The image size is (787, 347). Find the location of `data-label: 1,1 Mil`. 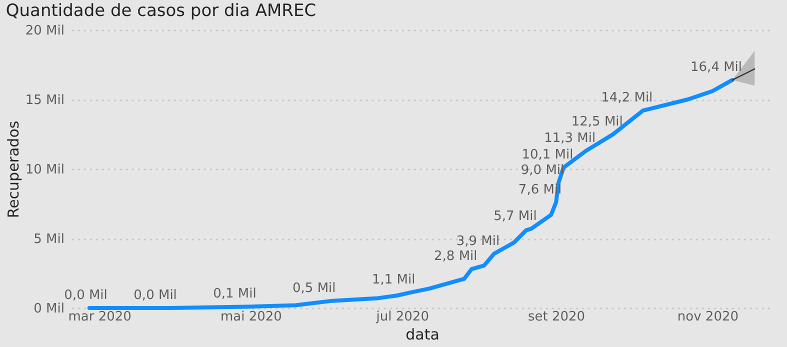

data-label: 1,1 Mil is located at coordinates (394, 280).